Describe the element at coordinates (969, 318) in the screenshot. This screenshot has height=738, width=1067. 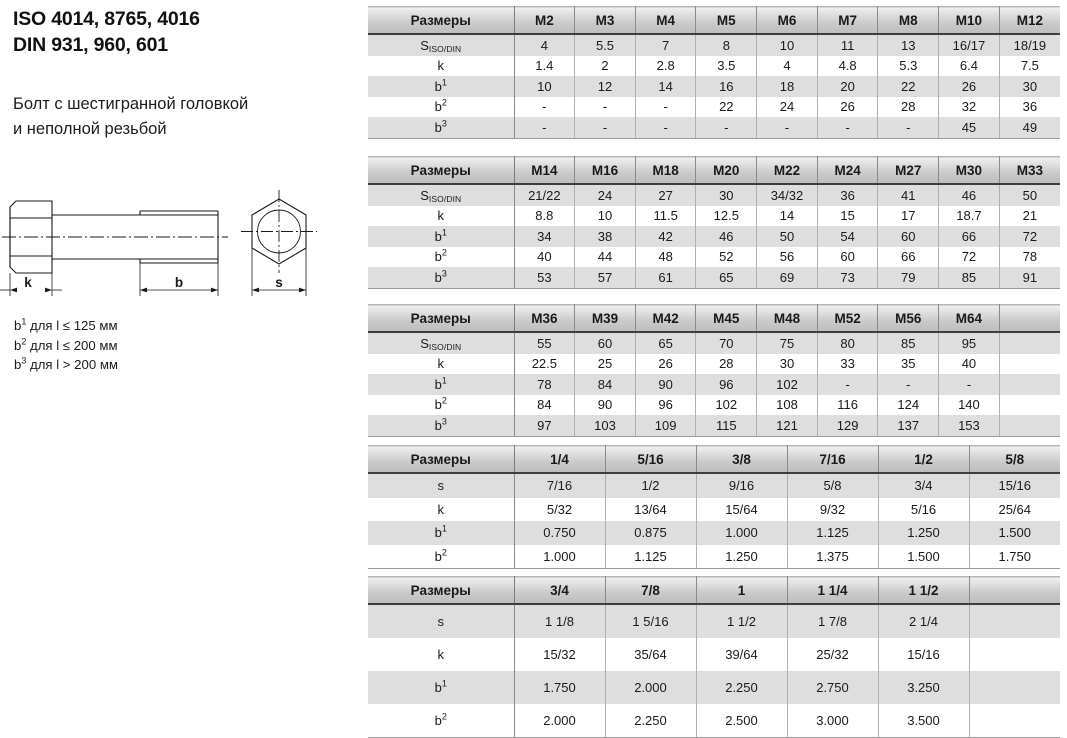
I see `column-header-size: M64` at that location.